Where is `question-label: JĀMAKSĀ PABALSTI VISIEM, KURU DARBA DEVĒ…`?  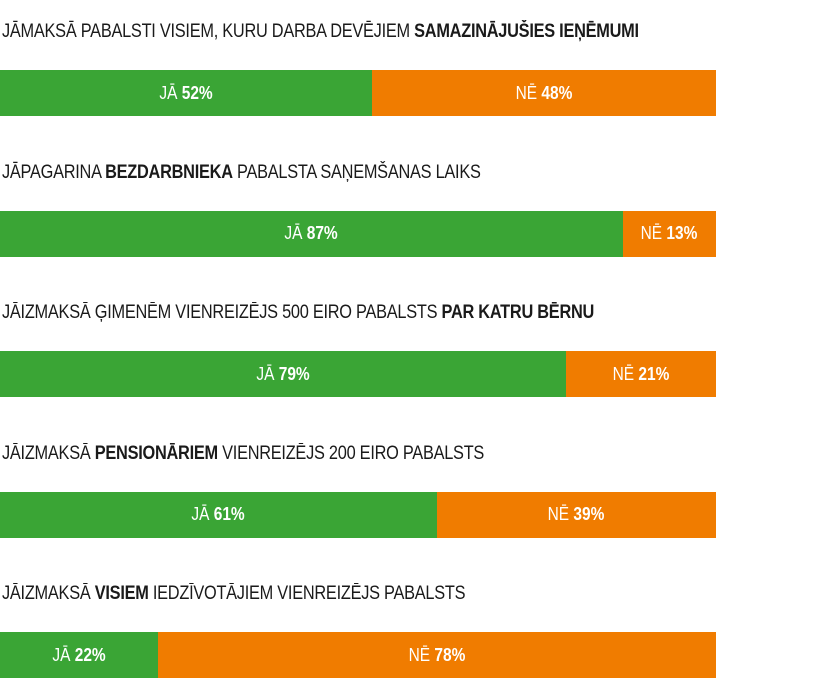 question-label: JĀMAKSĀ PABALSTI VISIEM, KURU DARBA DEVĒ… is located at coordinates (346, 32).